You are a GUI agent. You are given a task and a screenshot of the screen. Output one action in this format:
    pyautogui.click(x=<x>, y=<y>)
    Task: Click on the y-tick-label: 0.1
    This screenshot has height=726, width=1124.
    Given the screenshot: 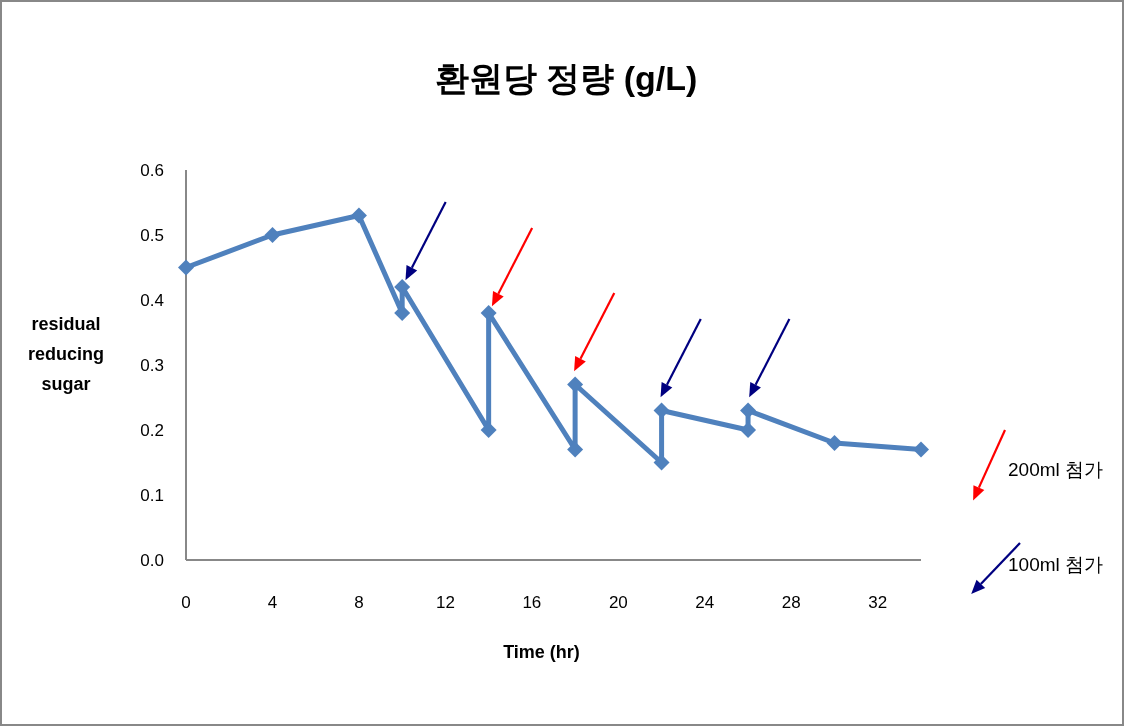 What is the action you would take?
    pyautogui.click(x=152, y=495)
    